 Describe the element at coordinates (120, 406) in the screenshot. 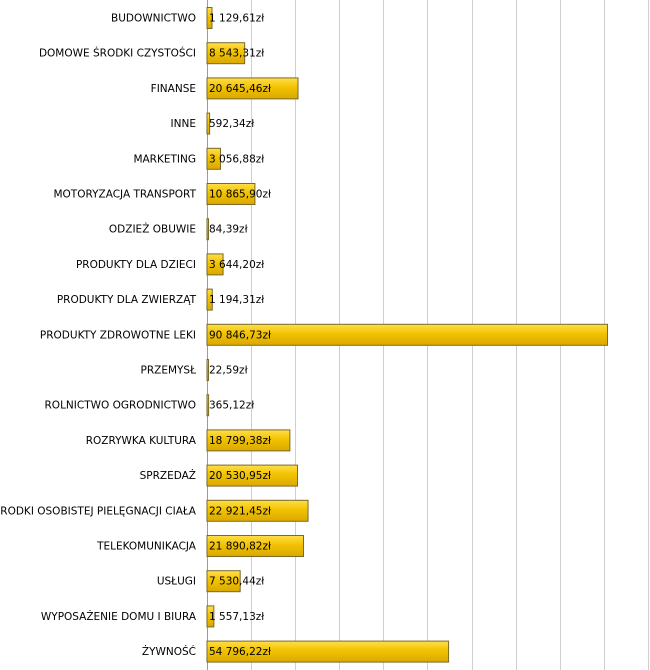

I see `category-label: ROLNICTWO OGRODNICTWO` at that location.